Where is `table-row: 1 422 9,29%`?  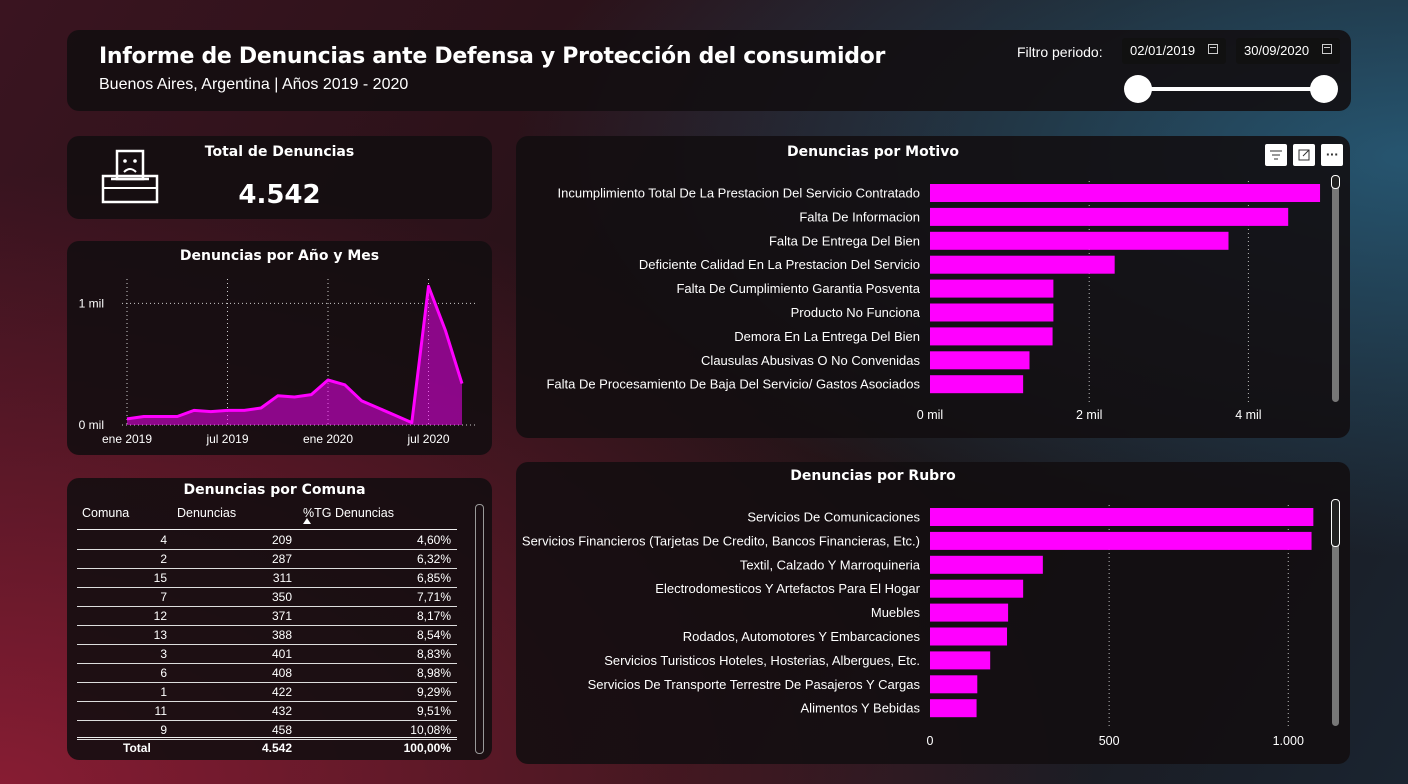 table-row: 1 422 9,29% is located at coordinates (267, 692).